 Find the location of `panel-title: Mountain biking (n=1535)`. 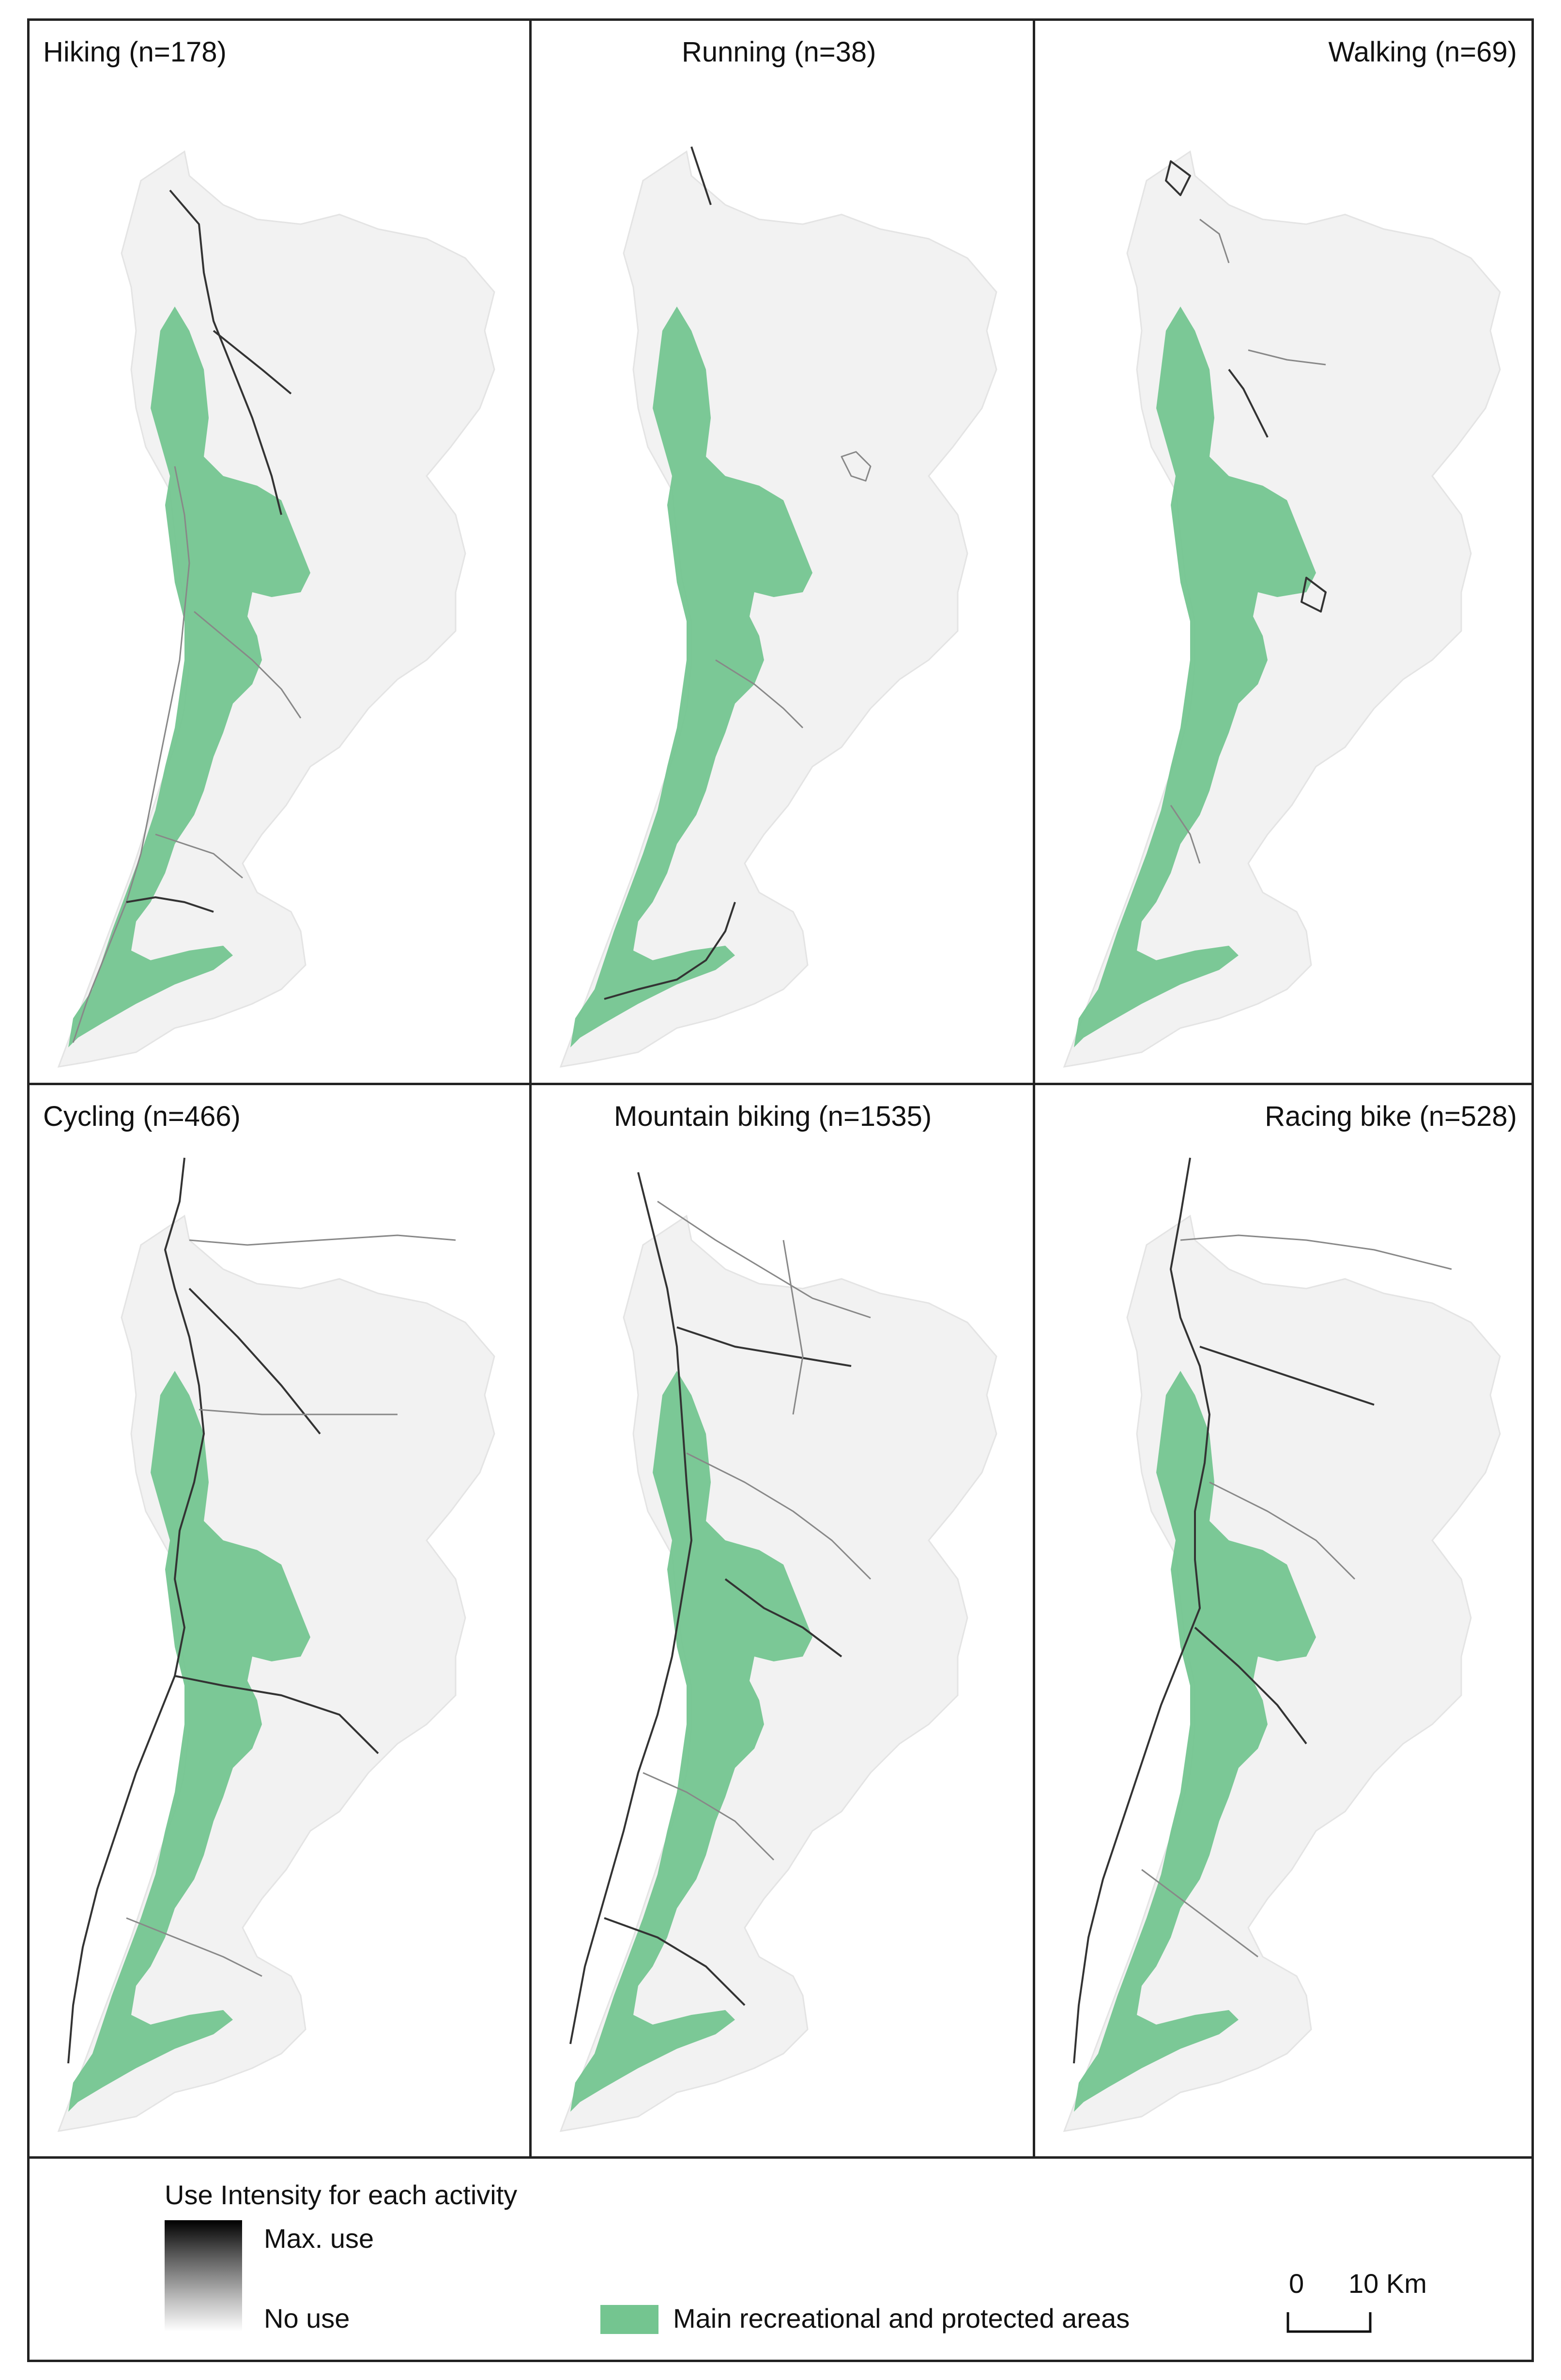

panel-title: Mountain biking (n=1535) is located at coordinates (773, 1117).